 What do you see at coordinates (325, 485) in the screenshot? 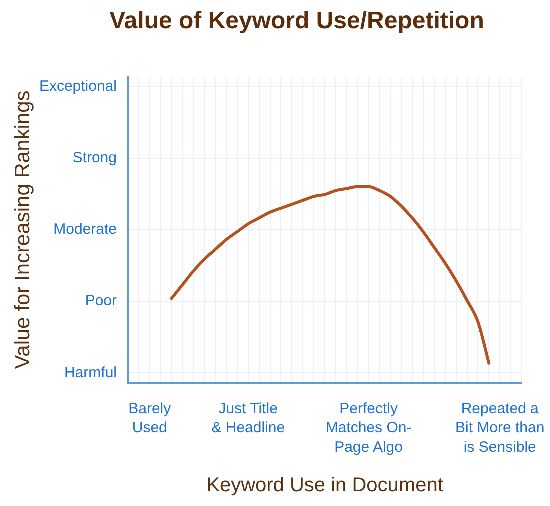
I see `x-axis-title: Keyword Use in Document` at bounding box center [325, 485].